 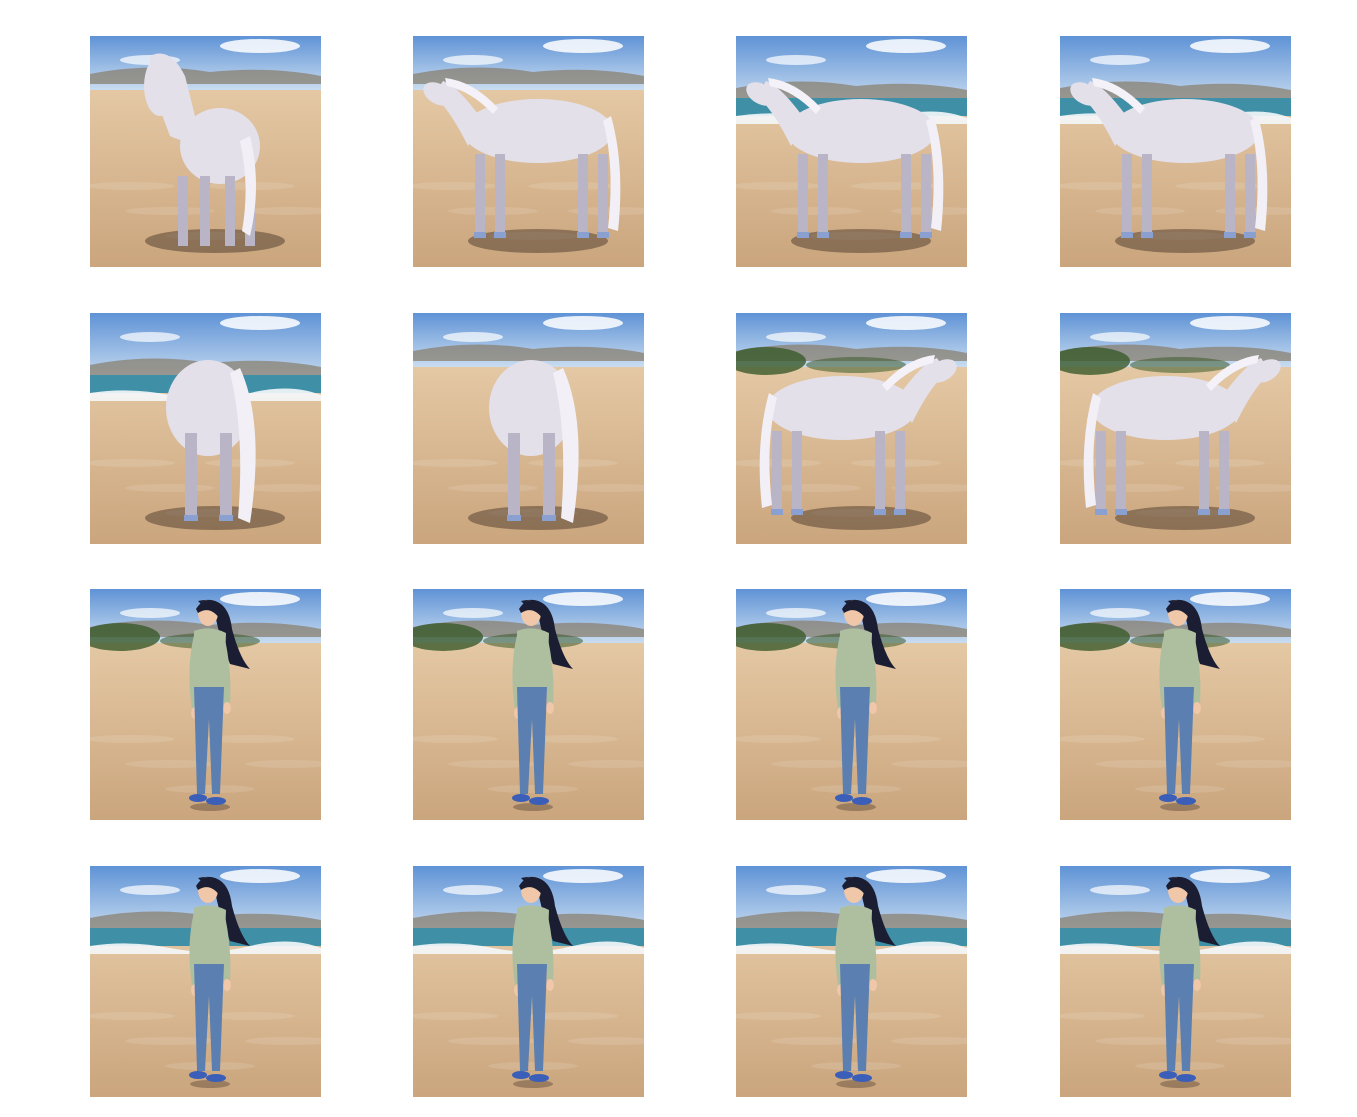 I want to click on image-tile-woman-r4c4, so click(x=1175, y=981).